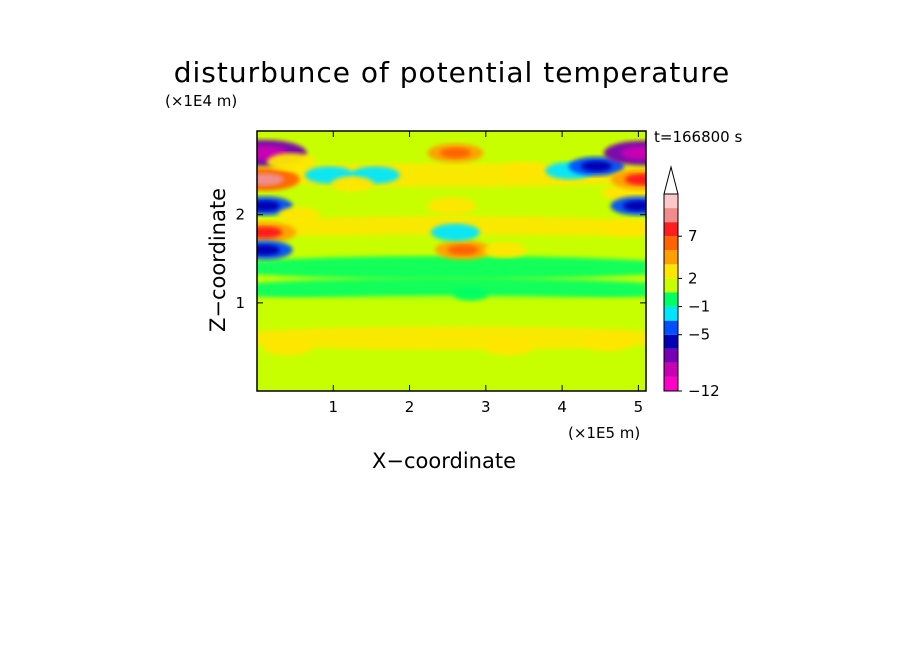 The image size is (904, 654). Describe the element at coordinates (671, 180) in the screenshot. I see `colorbar-extend-arrow` at that location.